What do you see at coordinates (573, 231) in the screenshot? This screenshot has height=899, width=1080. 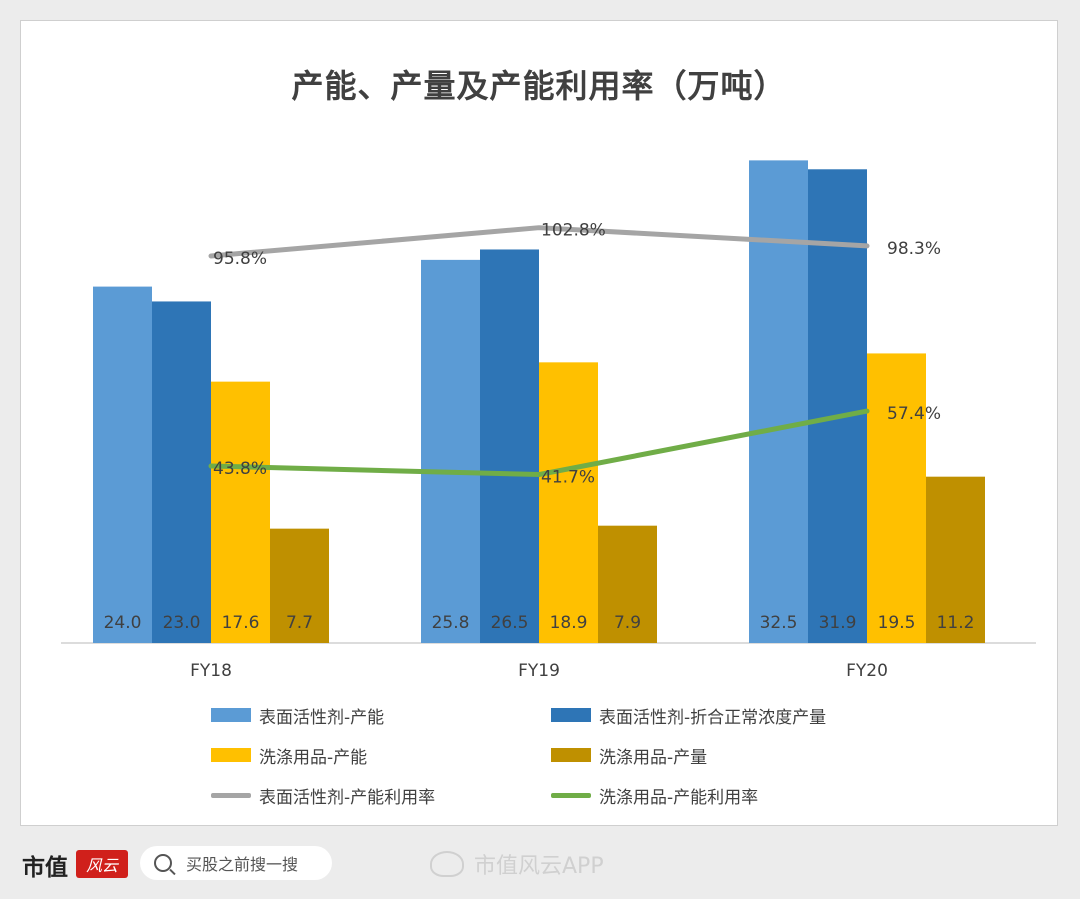 I see `line-value-label: 102.8%` at bounding box center [573, 231].